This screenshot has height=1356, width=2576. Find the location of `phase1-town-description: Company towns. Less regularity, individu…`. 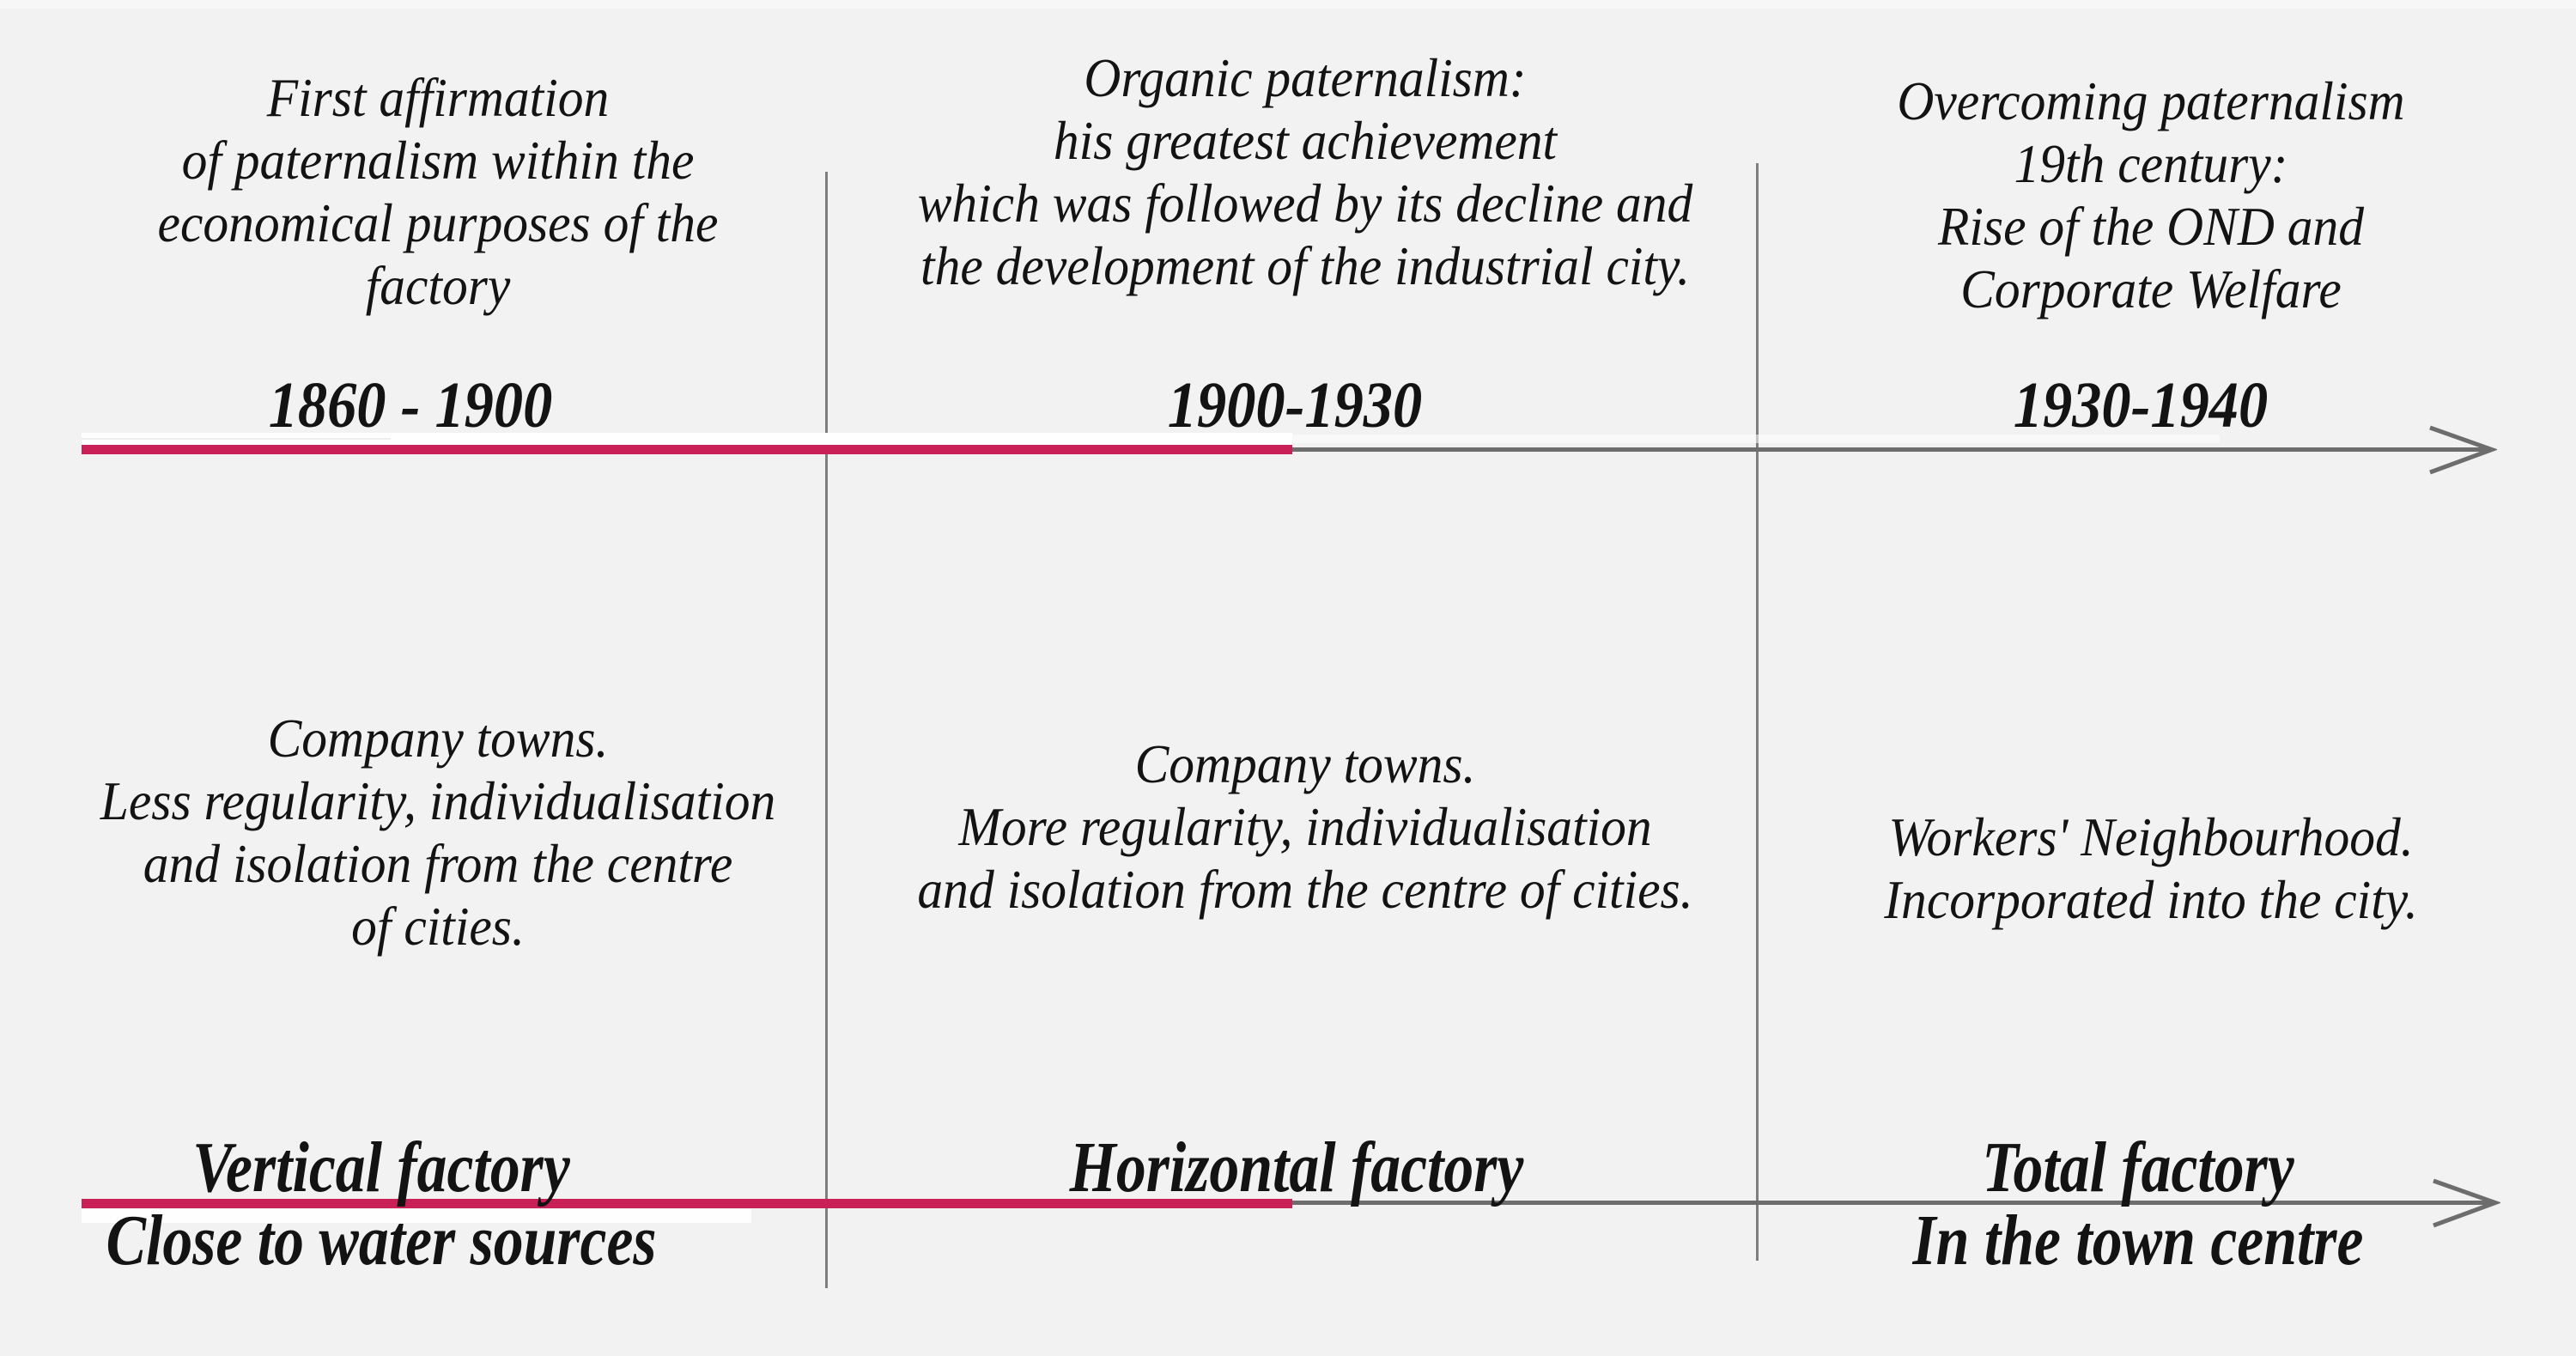

phase1-town-description: Company towns. Less regularity, individu… is located at coordinates (439, 832).